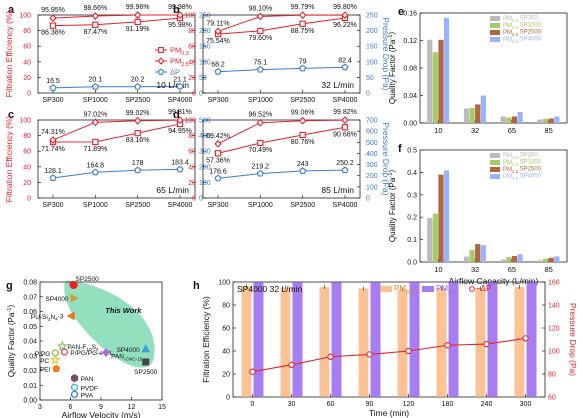 The height and width of the screenshot is (418, 583). What do you see at coordinates (554, 329) in the screenshot?
I see `y-tick-label-right: 120` at bounding box center [554, 329].